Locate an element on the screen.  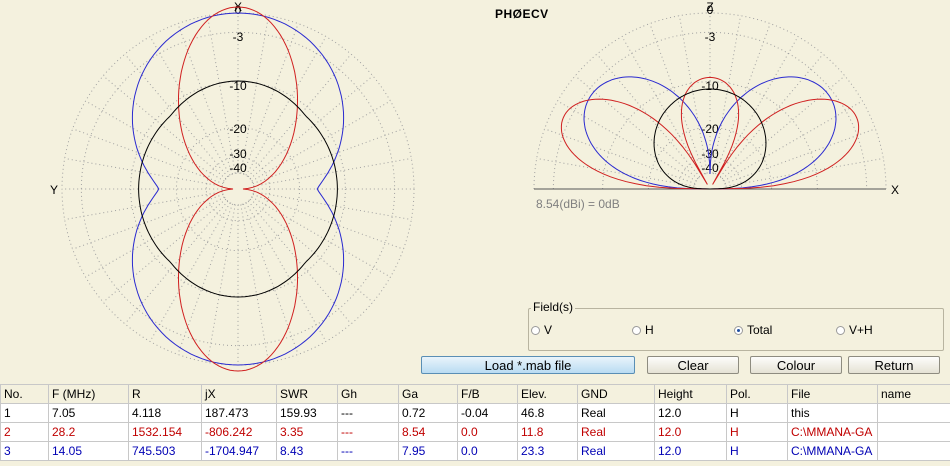
table-cell: 8.43 is located at coordinates (307, 451).